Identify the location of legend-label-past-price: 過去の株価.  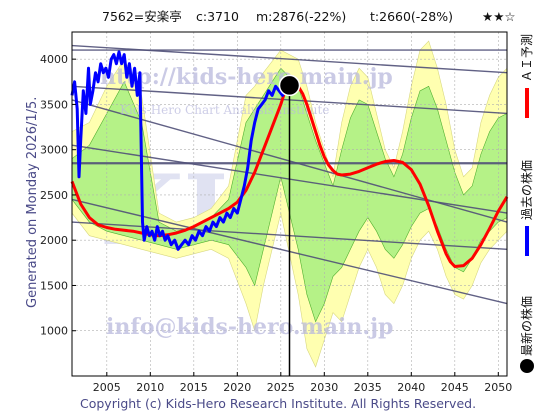
(526, 190).